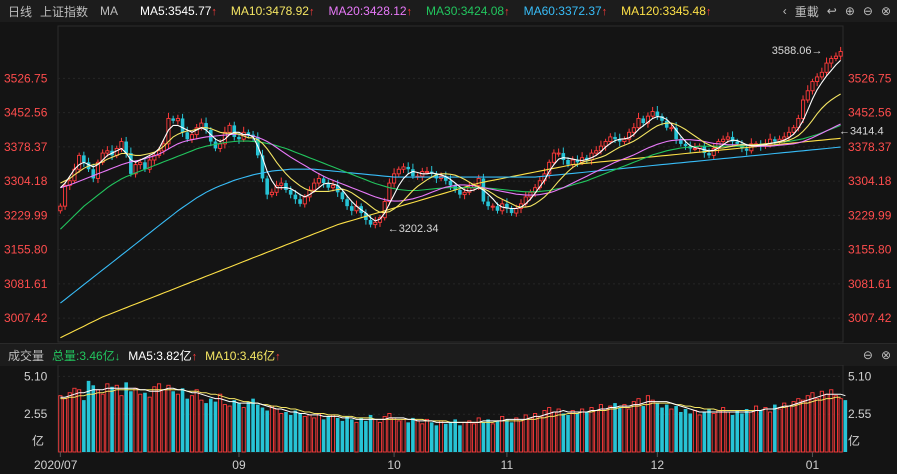 Image resolution: width=897 pixels, height=474 pixels. I want to click on price-tick-label-right: 3526.75, so click(870, 78).